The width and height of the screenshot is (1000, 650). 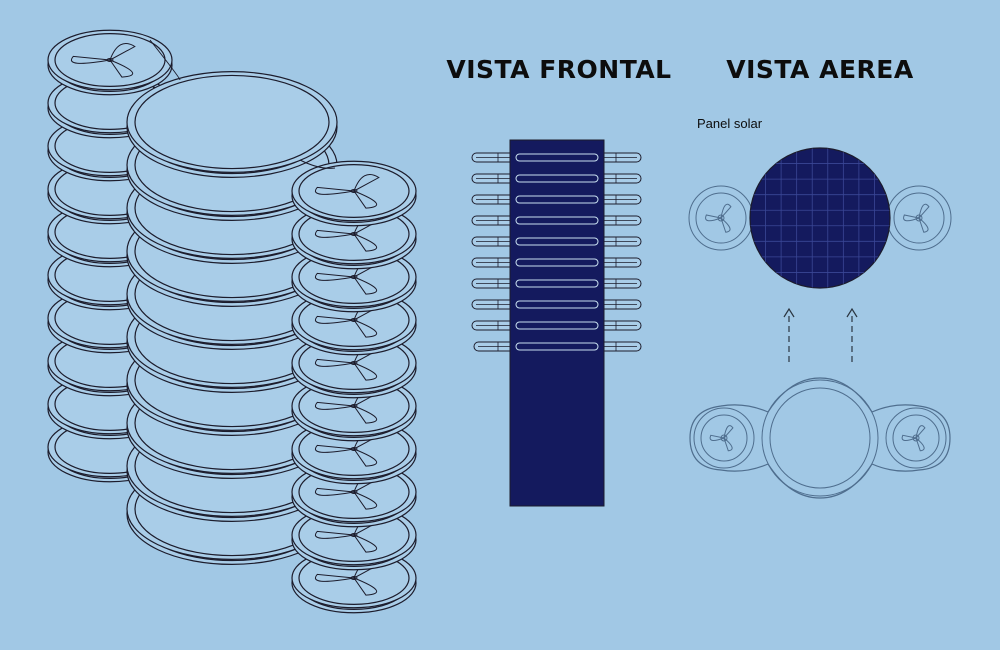 I want to click on stack-layer, so click(x=232, y=128).